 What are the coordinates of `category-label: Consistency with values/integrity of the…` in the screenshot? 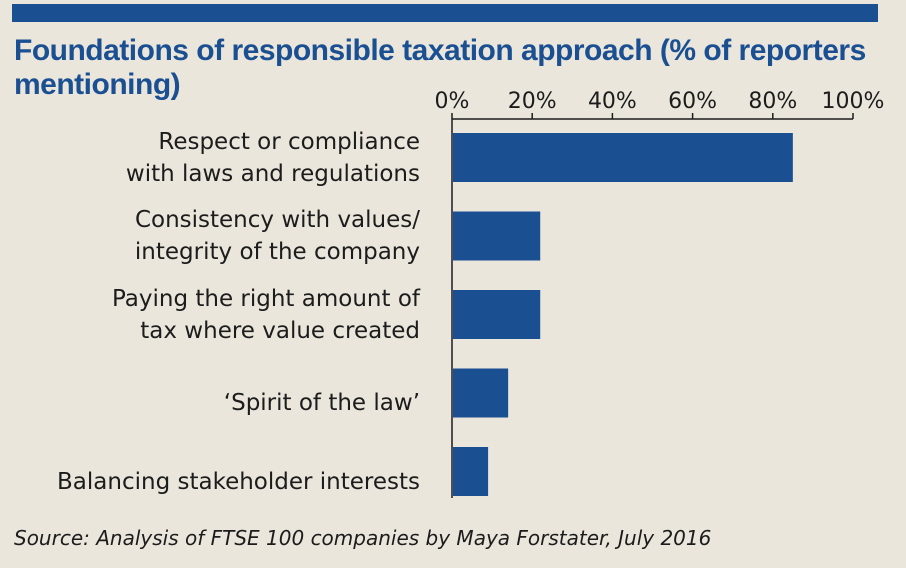 It's located at (277, 236).